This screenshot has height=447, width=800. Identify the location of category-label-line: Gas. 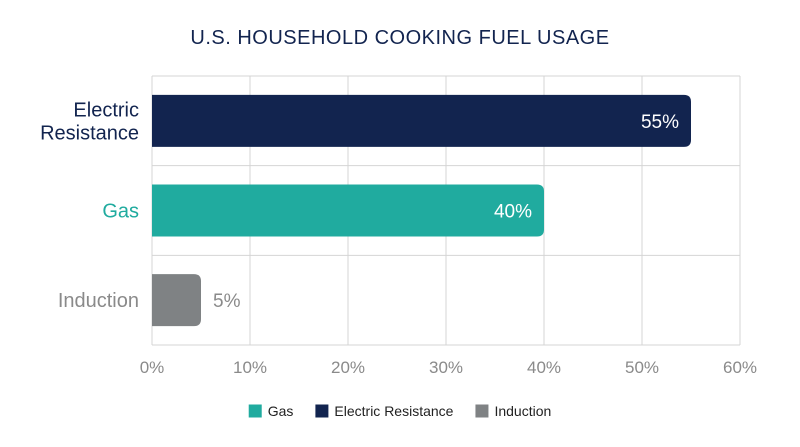
(120, 212).